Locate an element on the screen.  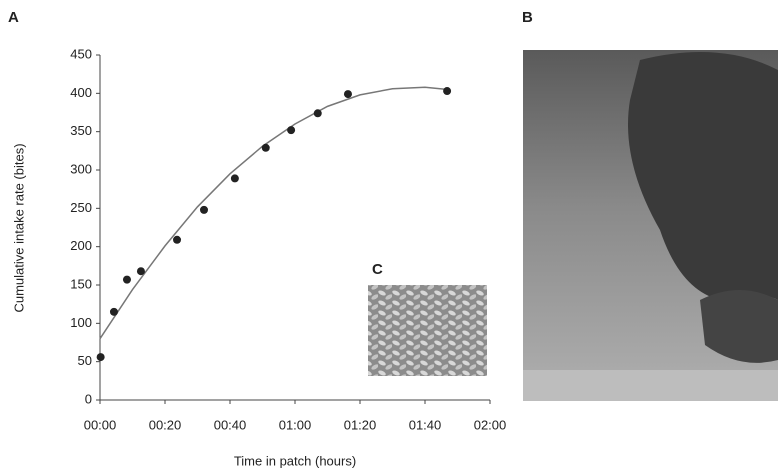
x-tick-label: 01:40 is located at coordinates (425, 424).